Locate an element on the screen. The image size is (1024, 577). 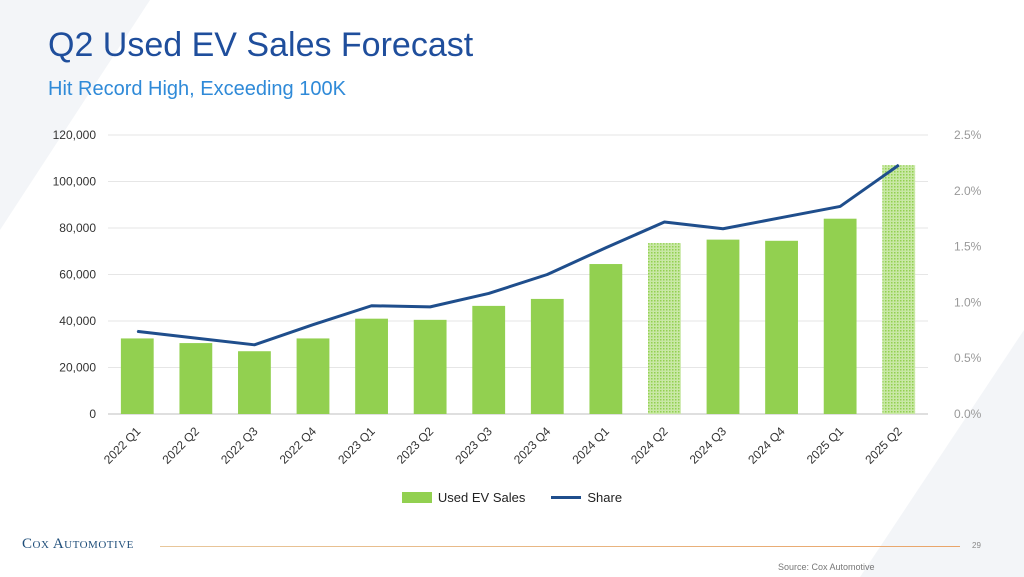
x-tick-label: 2025 Q1 is located at coordinates (825, 445).